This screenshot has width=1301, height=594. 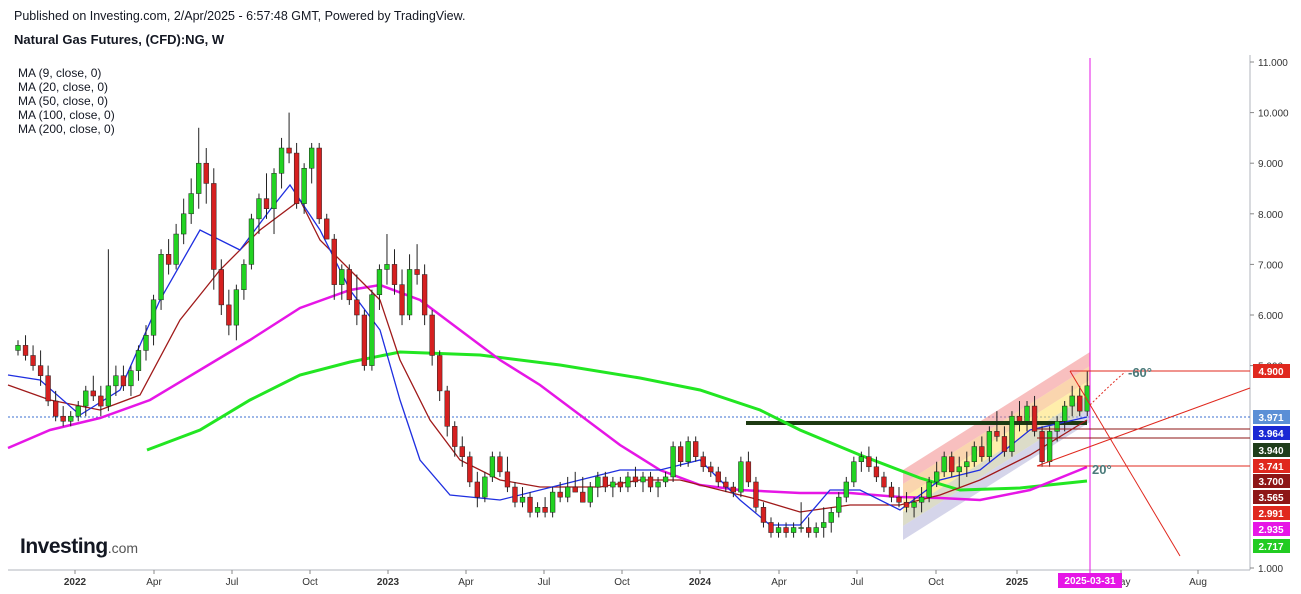 I want to click on ma-legend-item: MA (50, close, 0), so click(x=63, y=101).